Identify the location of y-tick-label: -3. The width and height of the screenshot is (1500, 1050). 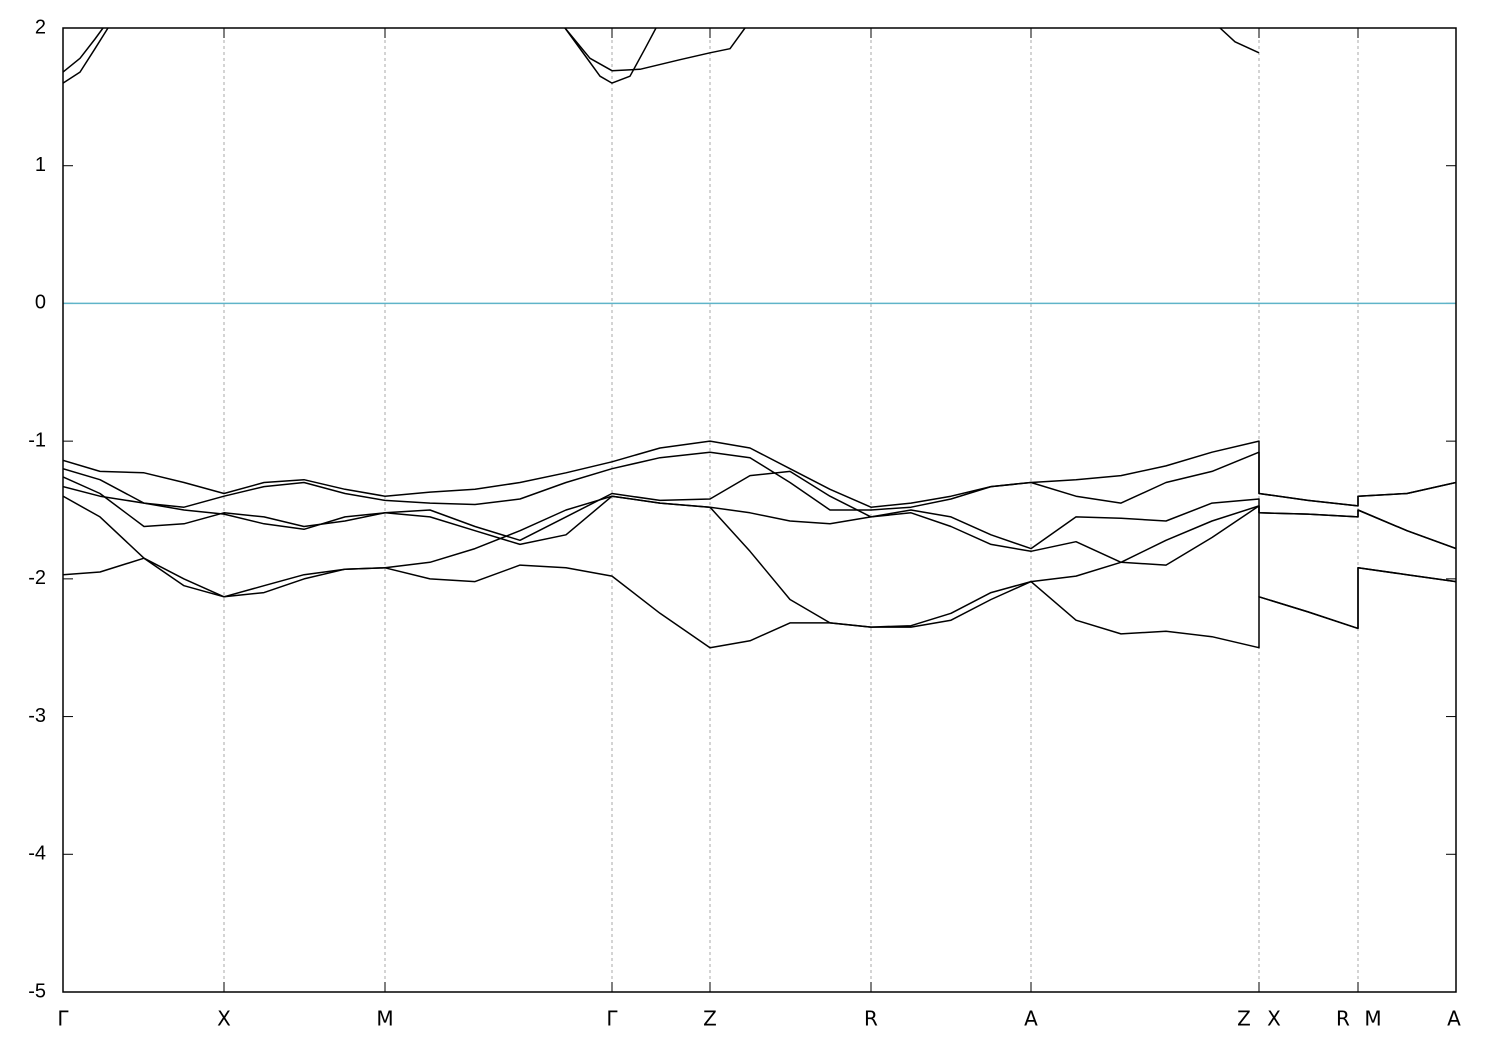
(37, 716).